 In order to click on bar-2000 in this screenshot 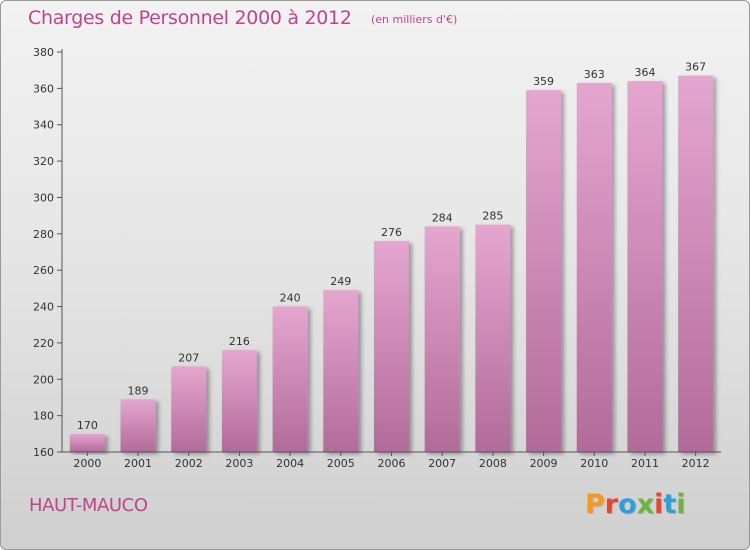, I will do `click(87, 442)`.